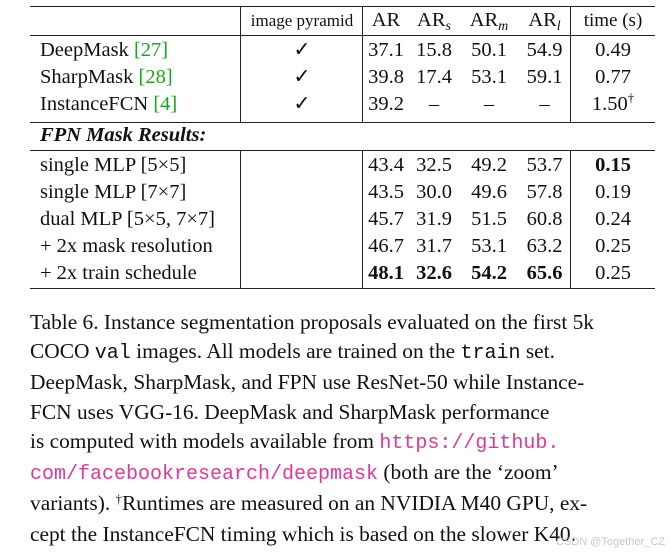 This screenshot has height=554, width=671. I want to click on cell-ar-l: 59.1, so click(544, 77).